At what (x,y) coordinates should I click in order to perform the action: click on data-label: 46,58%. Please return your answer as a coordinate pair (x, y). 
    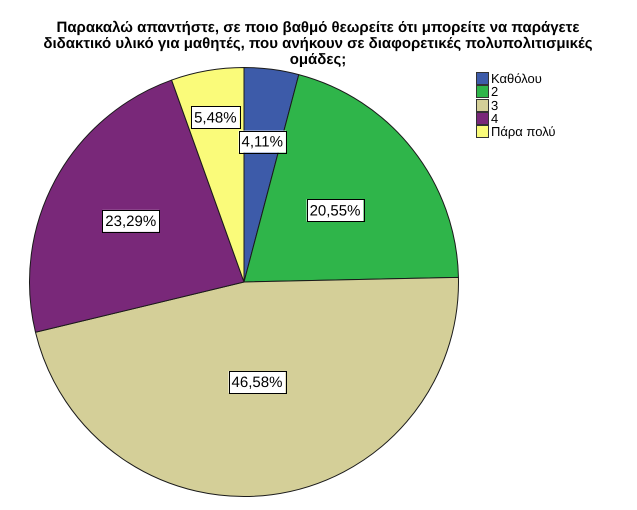
    Looking at the image, I should click on (257, 383).